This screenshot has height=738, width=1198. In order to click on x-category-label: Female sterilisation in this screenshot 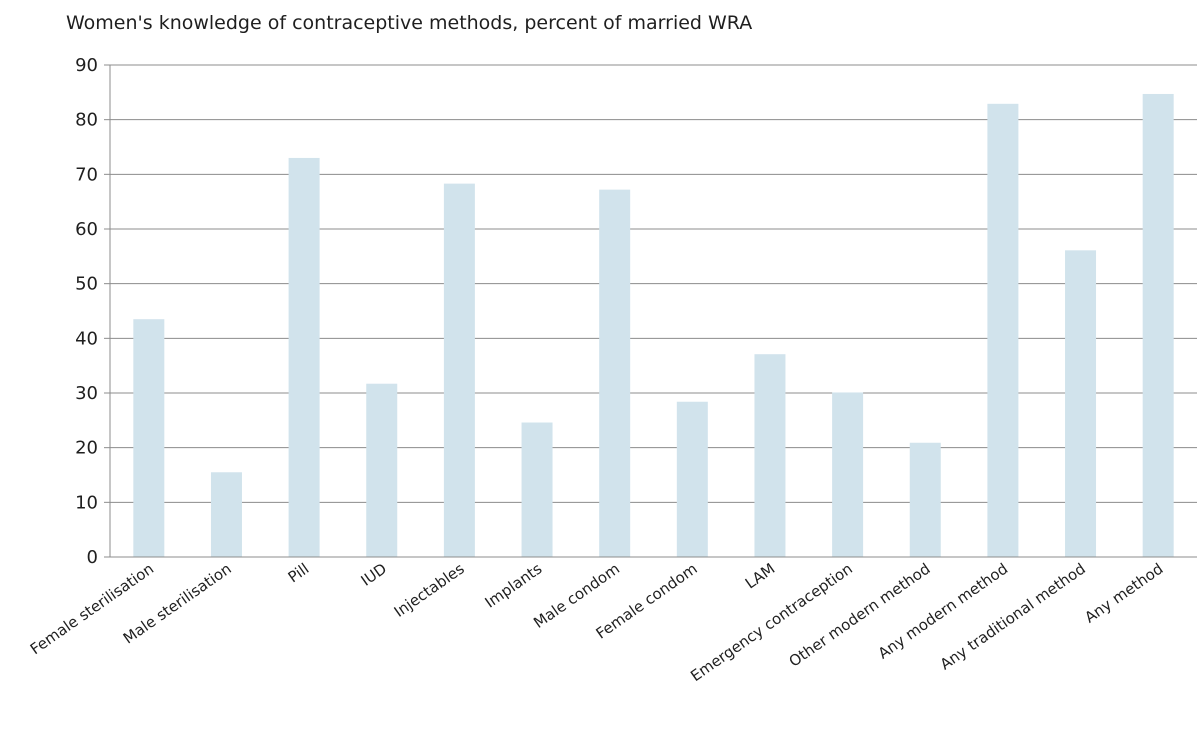, I will do `click(92, 609)`.